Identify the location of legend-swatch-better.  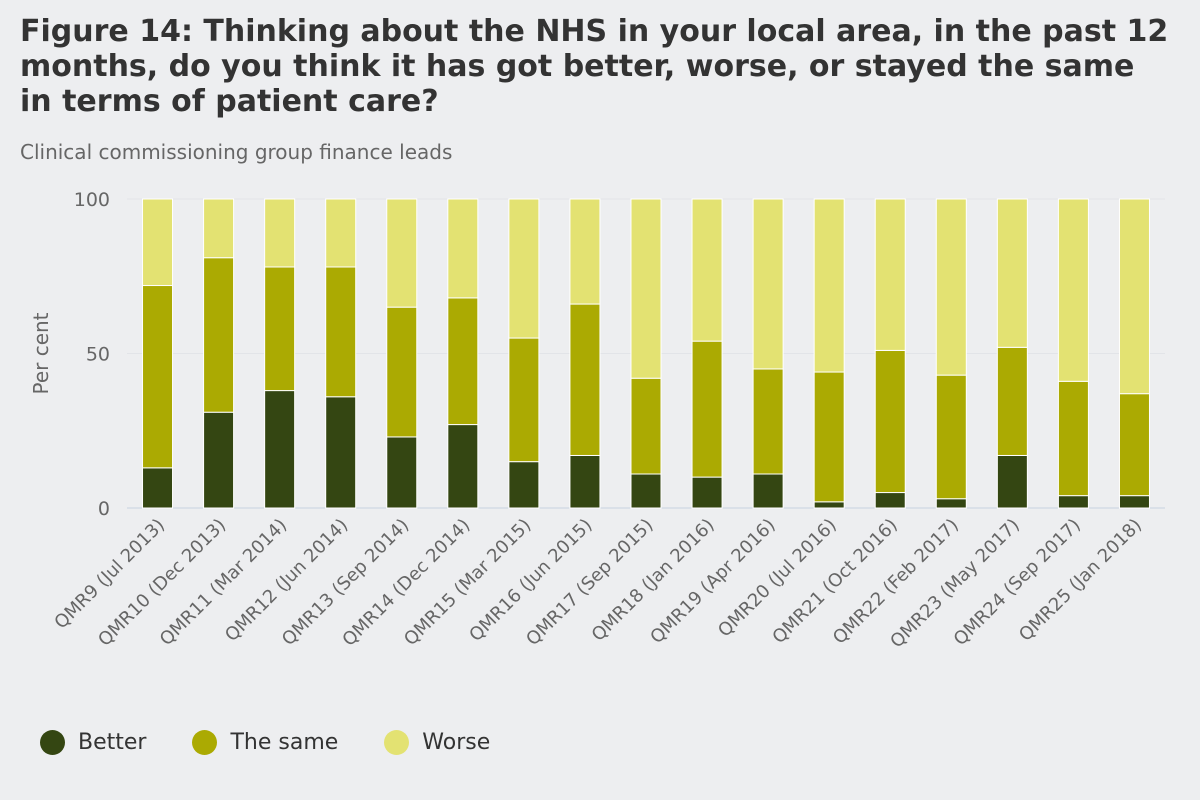
(52, 742).